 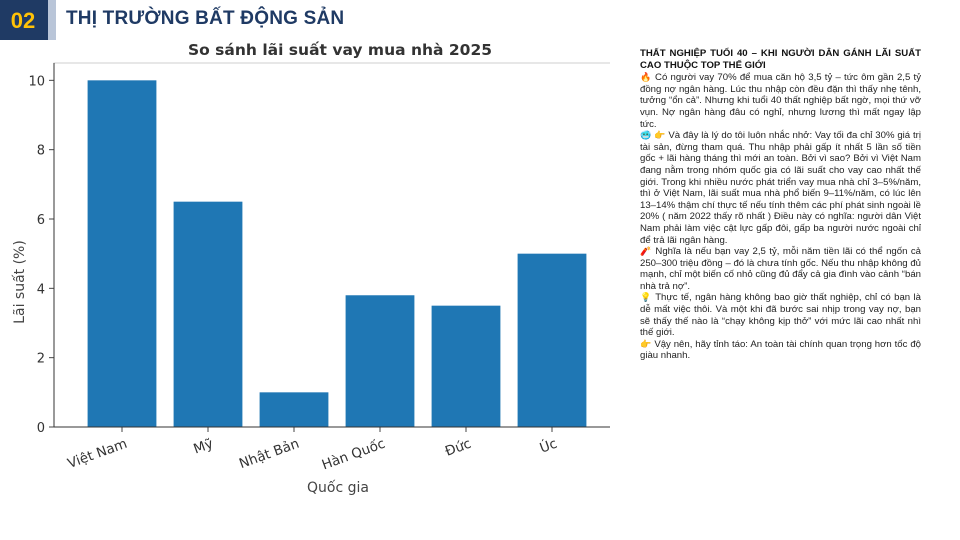 I want to click on firecracker-icon: 🧨, so click(x=646, y=251).